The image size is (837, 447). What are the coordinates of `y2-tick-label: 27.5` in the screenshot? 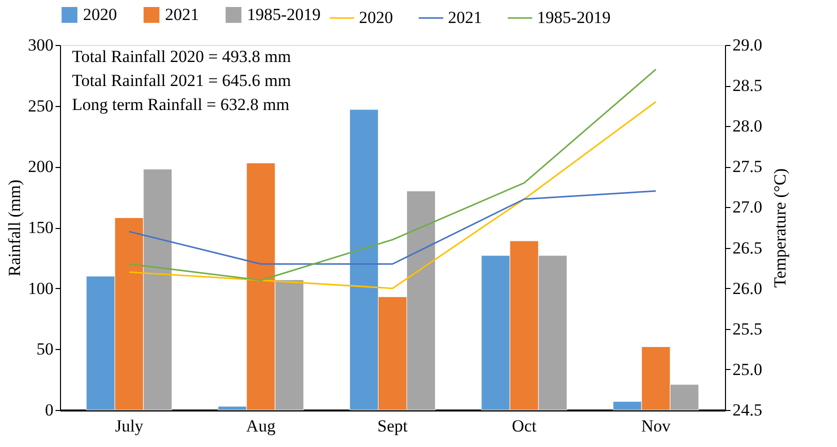 It's located at (747, 166).